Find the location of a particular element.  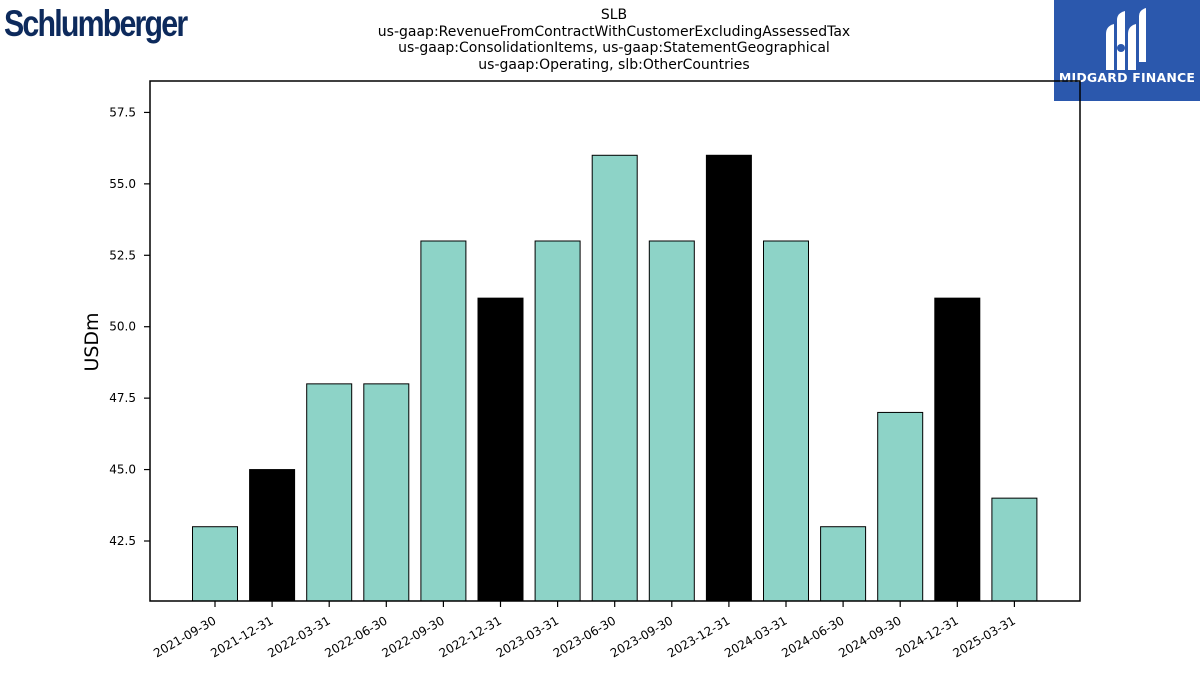

schlumberger-logo: Schlumberger is located at coordinates (96, 24).